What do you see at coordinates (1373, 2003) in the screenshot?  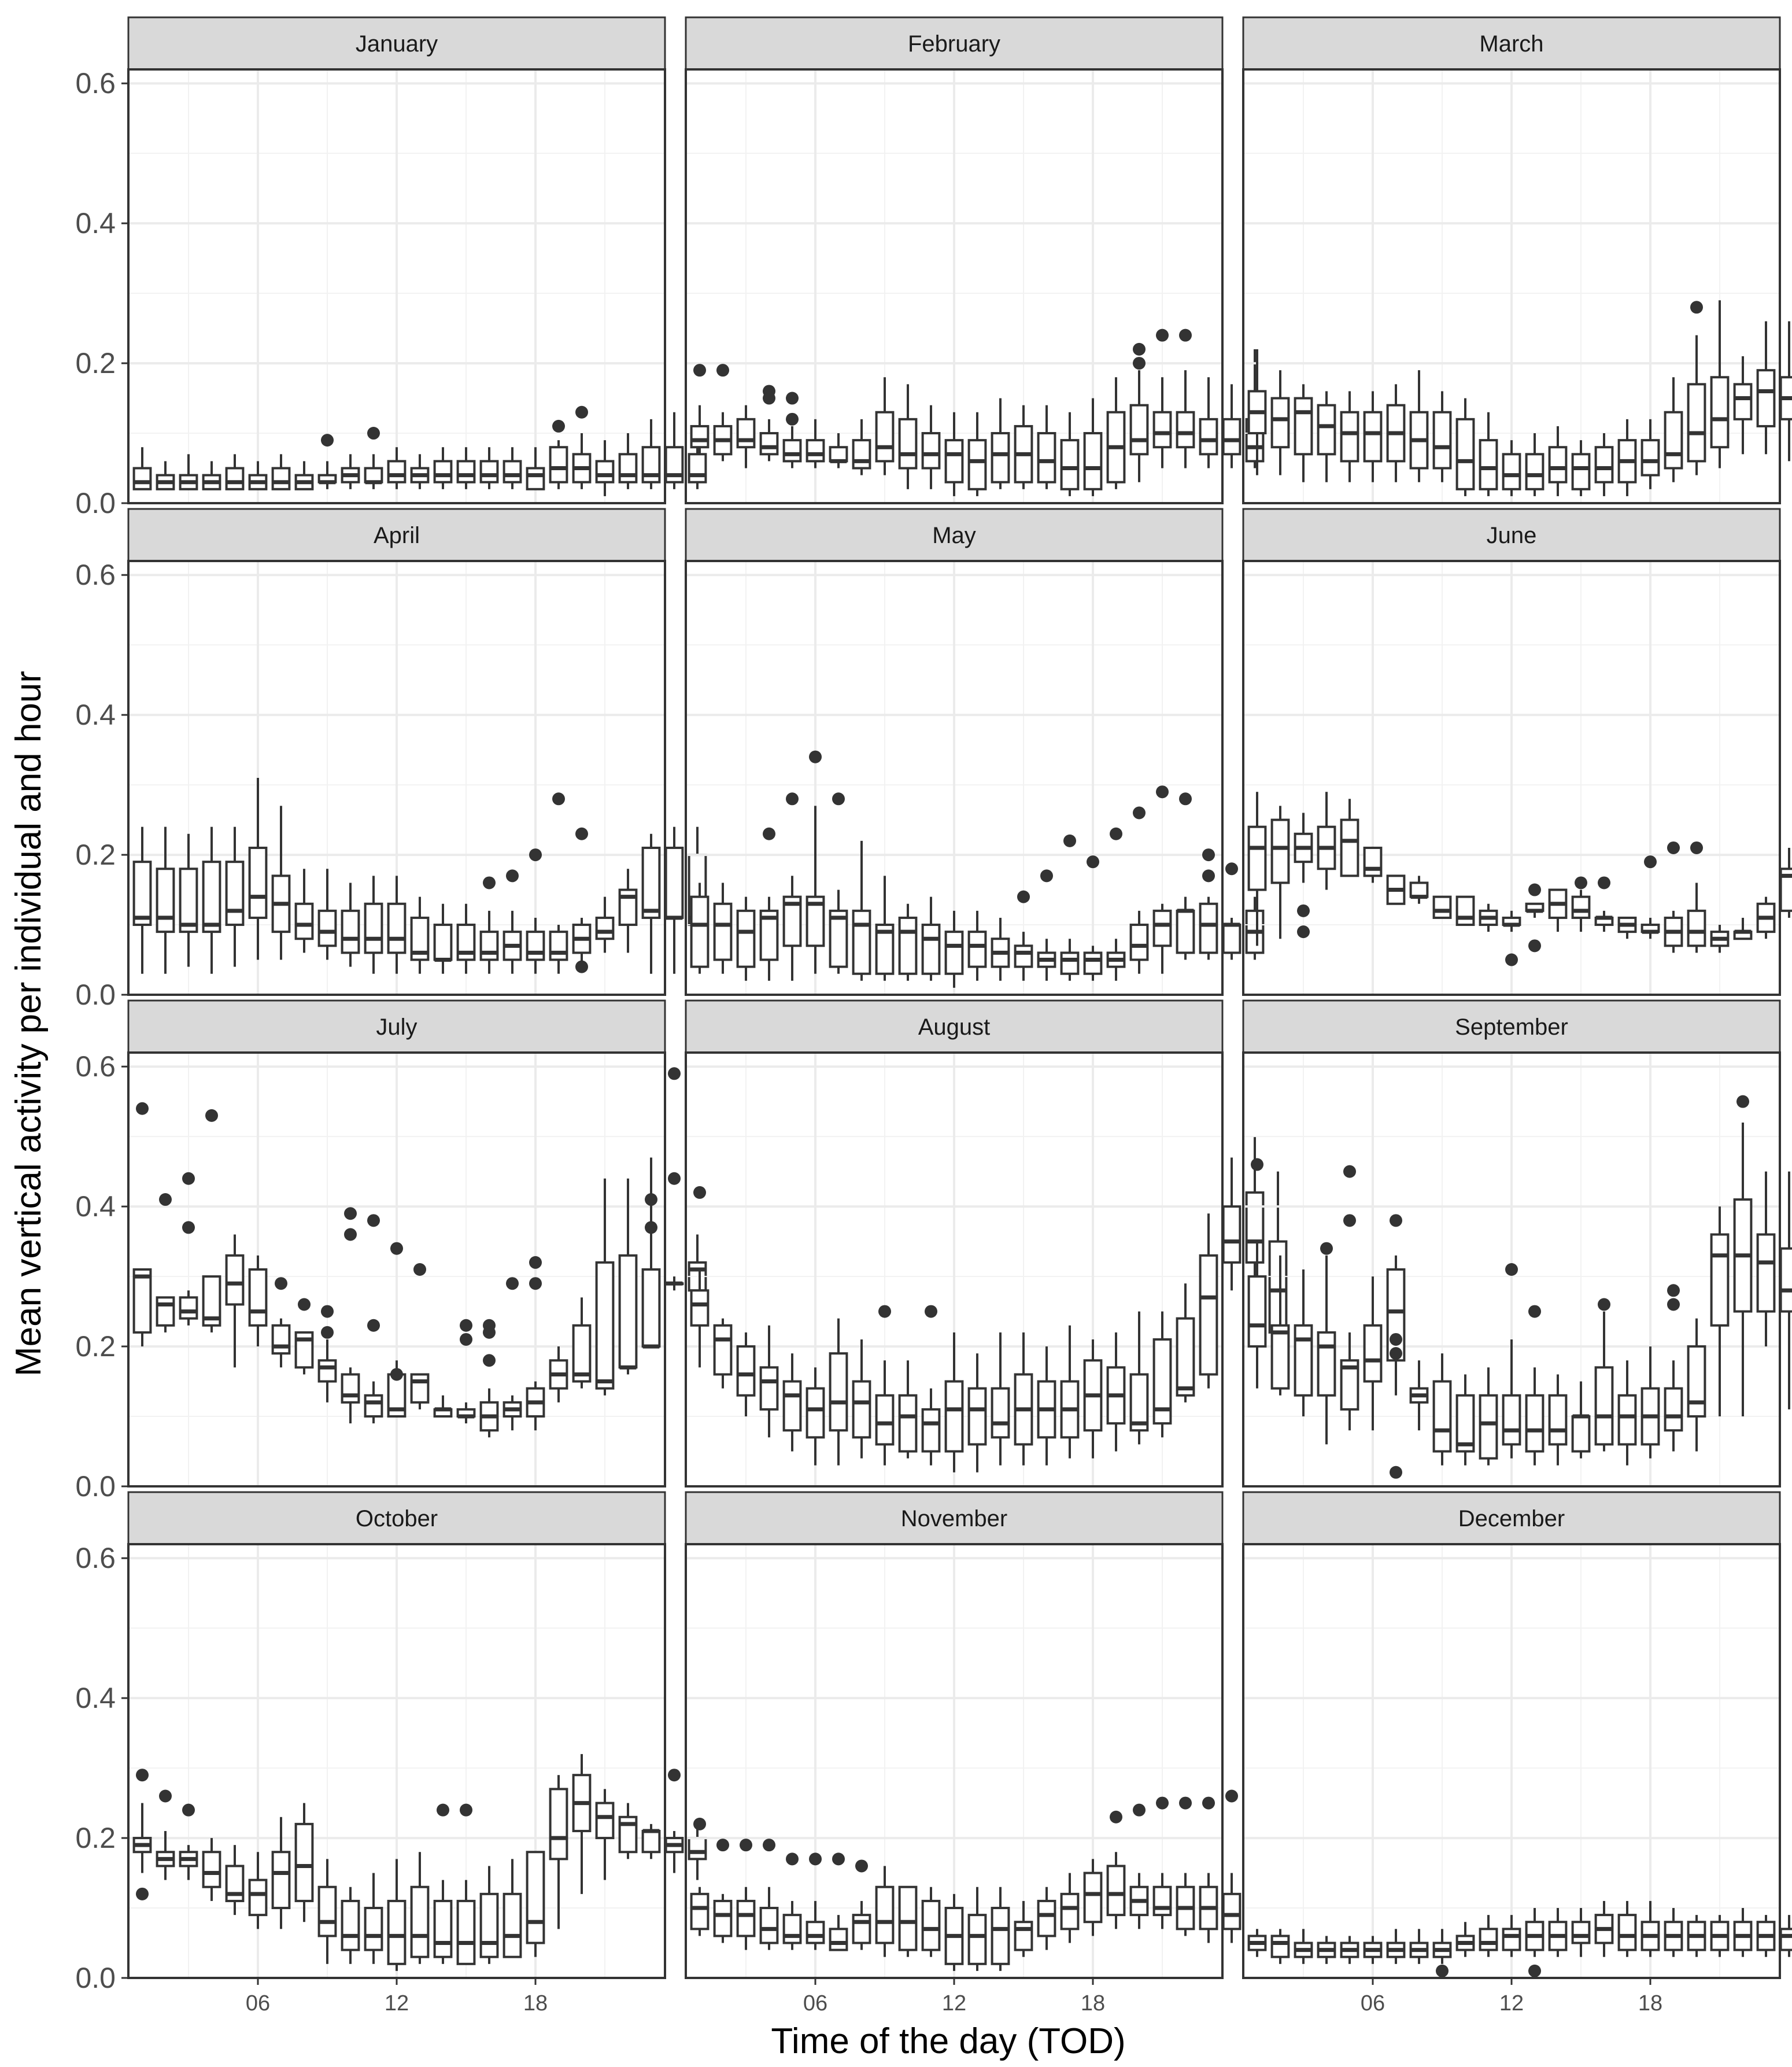 I see `x-tick-label: 06` at bounding box center [1373, 2003].